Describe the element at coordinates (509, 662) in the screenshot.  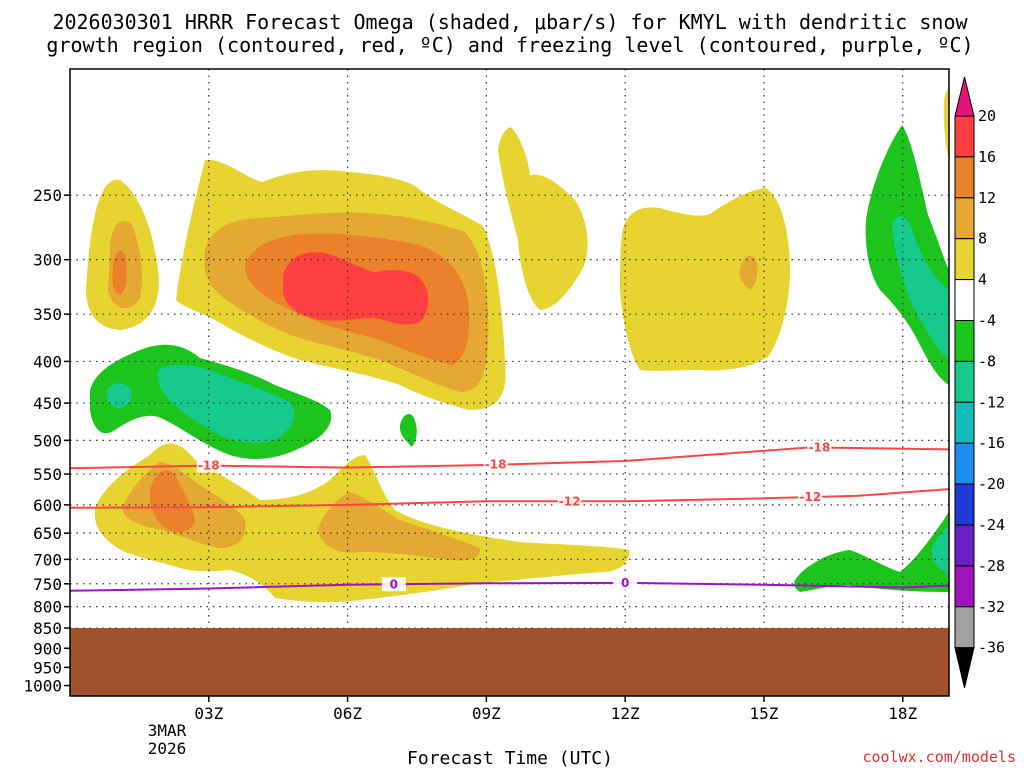
I see `terrain-ground` at that location.